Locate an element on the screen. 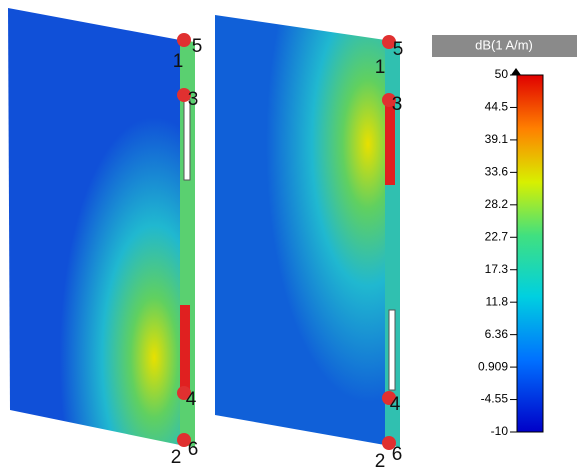 The height and width of the screenshot is (467, 577). colorbar-tick-label: 11.8 is located at coordinates (497, 301).